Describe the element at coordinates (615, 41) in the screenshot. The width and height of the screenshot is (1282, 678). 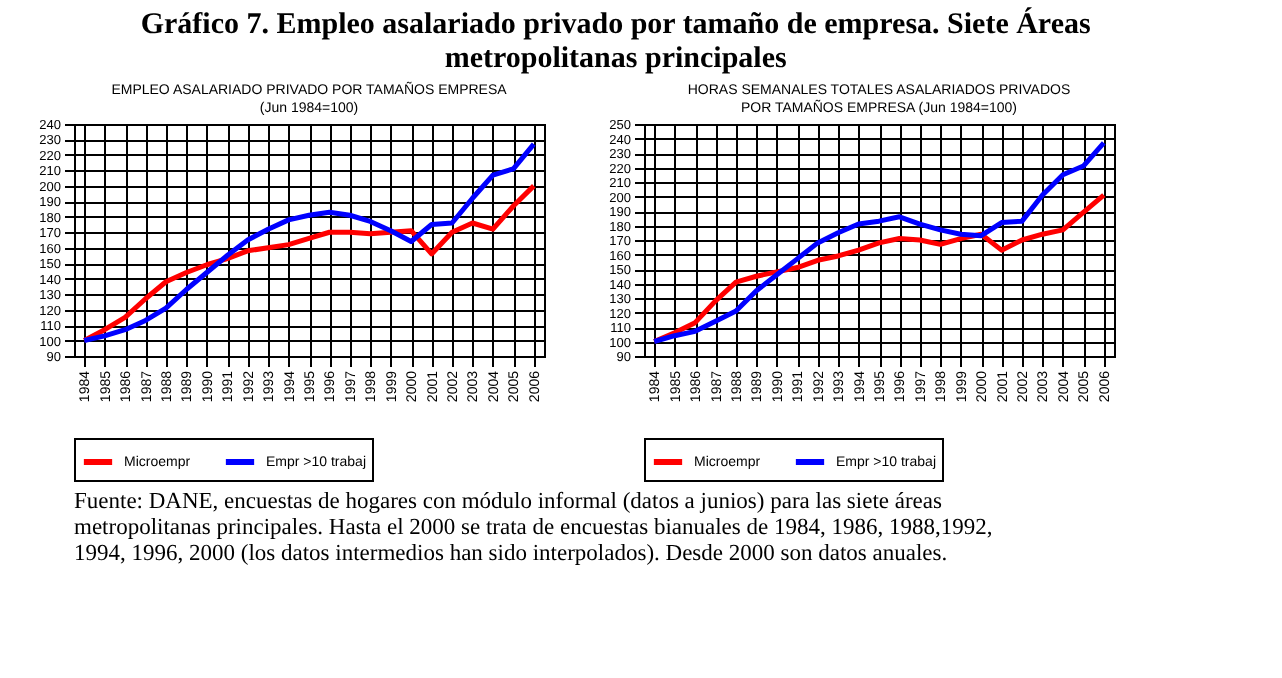
I see `text: Gráfico 7. Empleo asalariado privado por tamaño de empresa. Siete Áreas metropolitanas principales` at that location.